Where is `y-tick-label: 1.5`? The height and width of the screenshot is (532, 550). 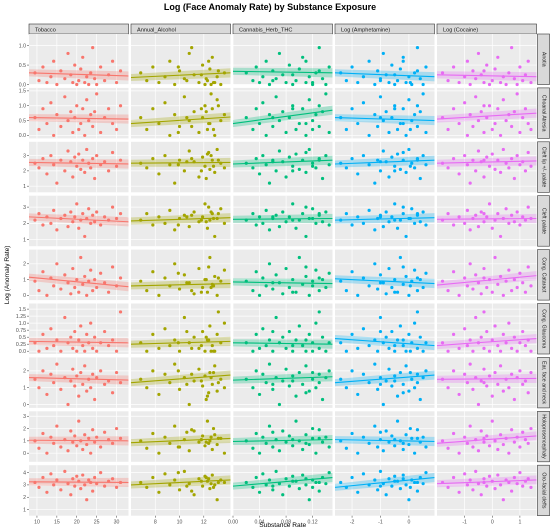
y-tick-label: 1.5 is located at coordinates (22, 92).